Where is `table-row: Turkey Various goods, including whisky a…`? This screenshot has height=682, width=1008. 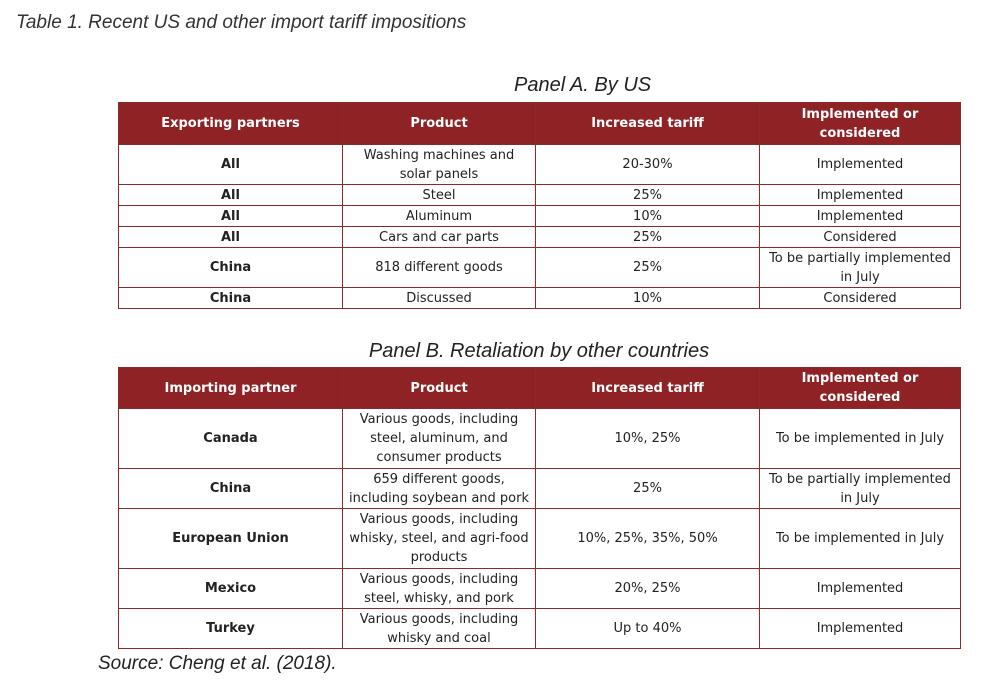
table-row: Turkey Various goods, including whisky a… is located at coordinates (539, 628).